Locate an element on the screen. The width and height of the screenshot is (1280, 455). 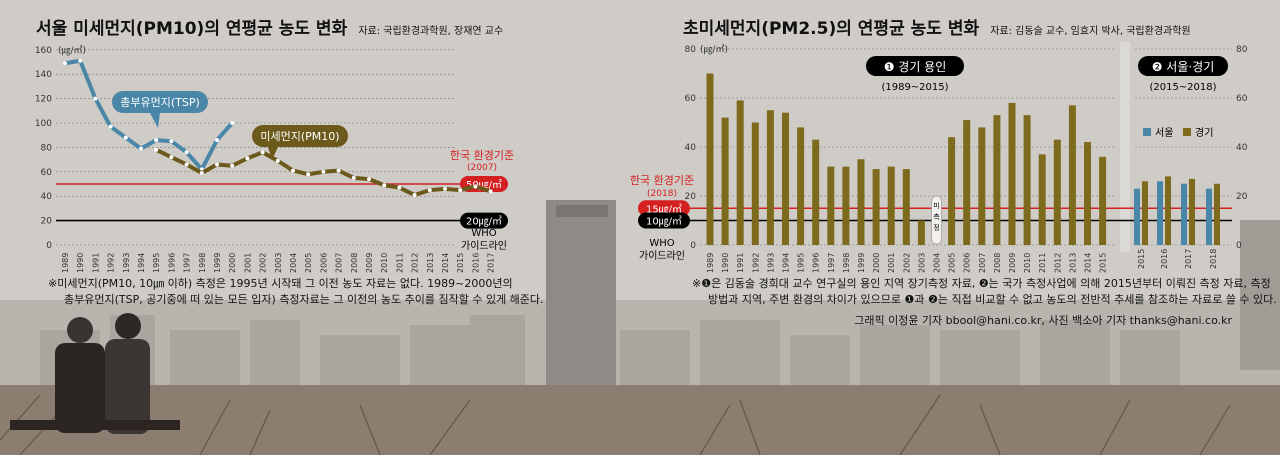
pm25-x-tick: 2003 is located at coordinates (921, 263).